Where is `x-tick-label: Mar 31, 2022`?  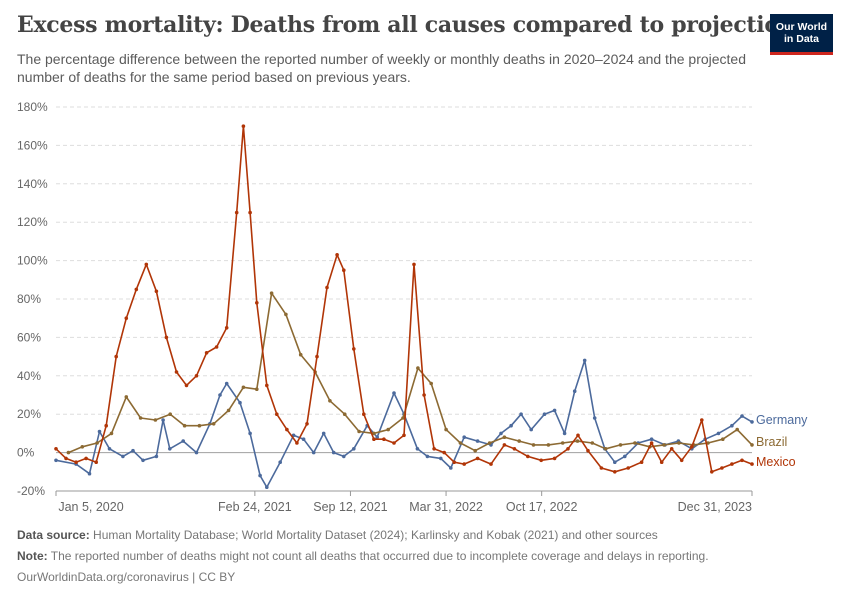
x-tick-label: Mar 31, 2022 is located at coordinates (446, 507).